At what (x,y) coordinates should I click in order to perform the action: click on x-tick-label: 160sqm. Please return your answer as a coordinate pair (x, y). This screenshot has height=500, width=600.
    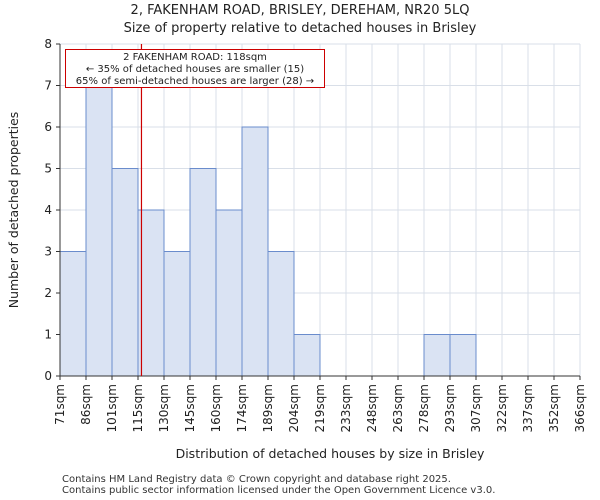
    Looking at the image, I should click on (216, 408).